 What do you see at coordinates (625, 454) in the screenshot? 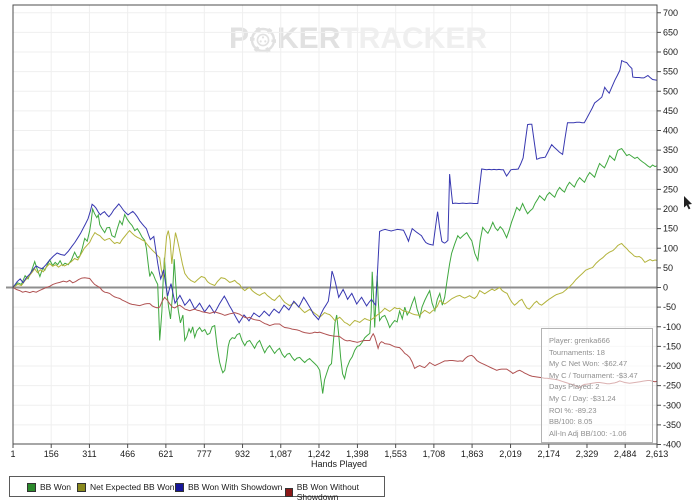
I see `svg-text: 2,484` at bounding box center [625, 454].